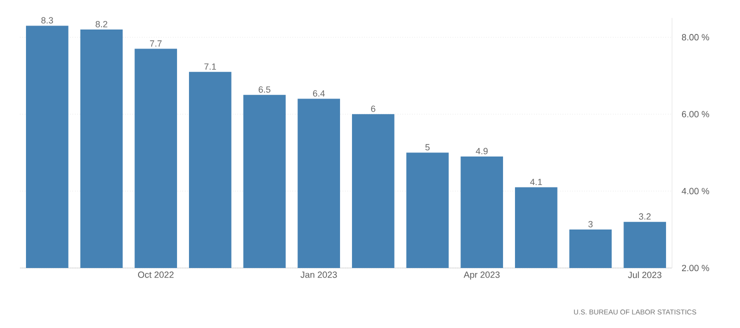  I want to click on data-label: 4.1, so click(536, 182).